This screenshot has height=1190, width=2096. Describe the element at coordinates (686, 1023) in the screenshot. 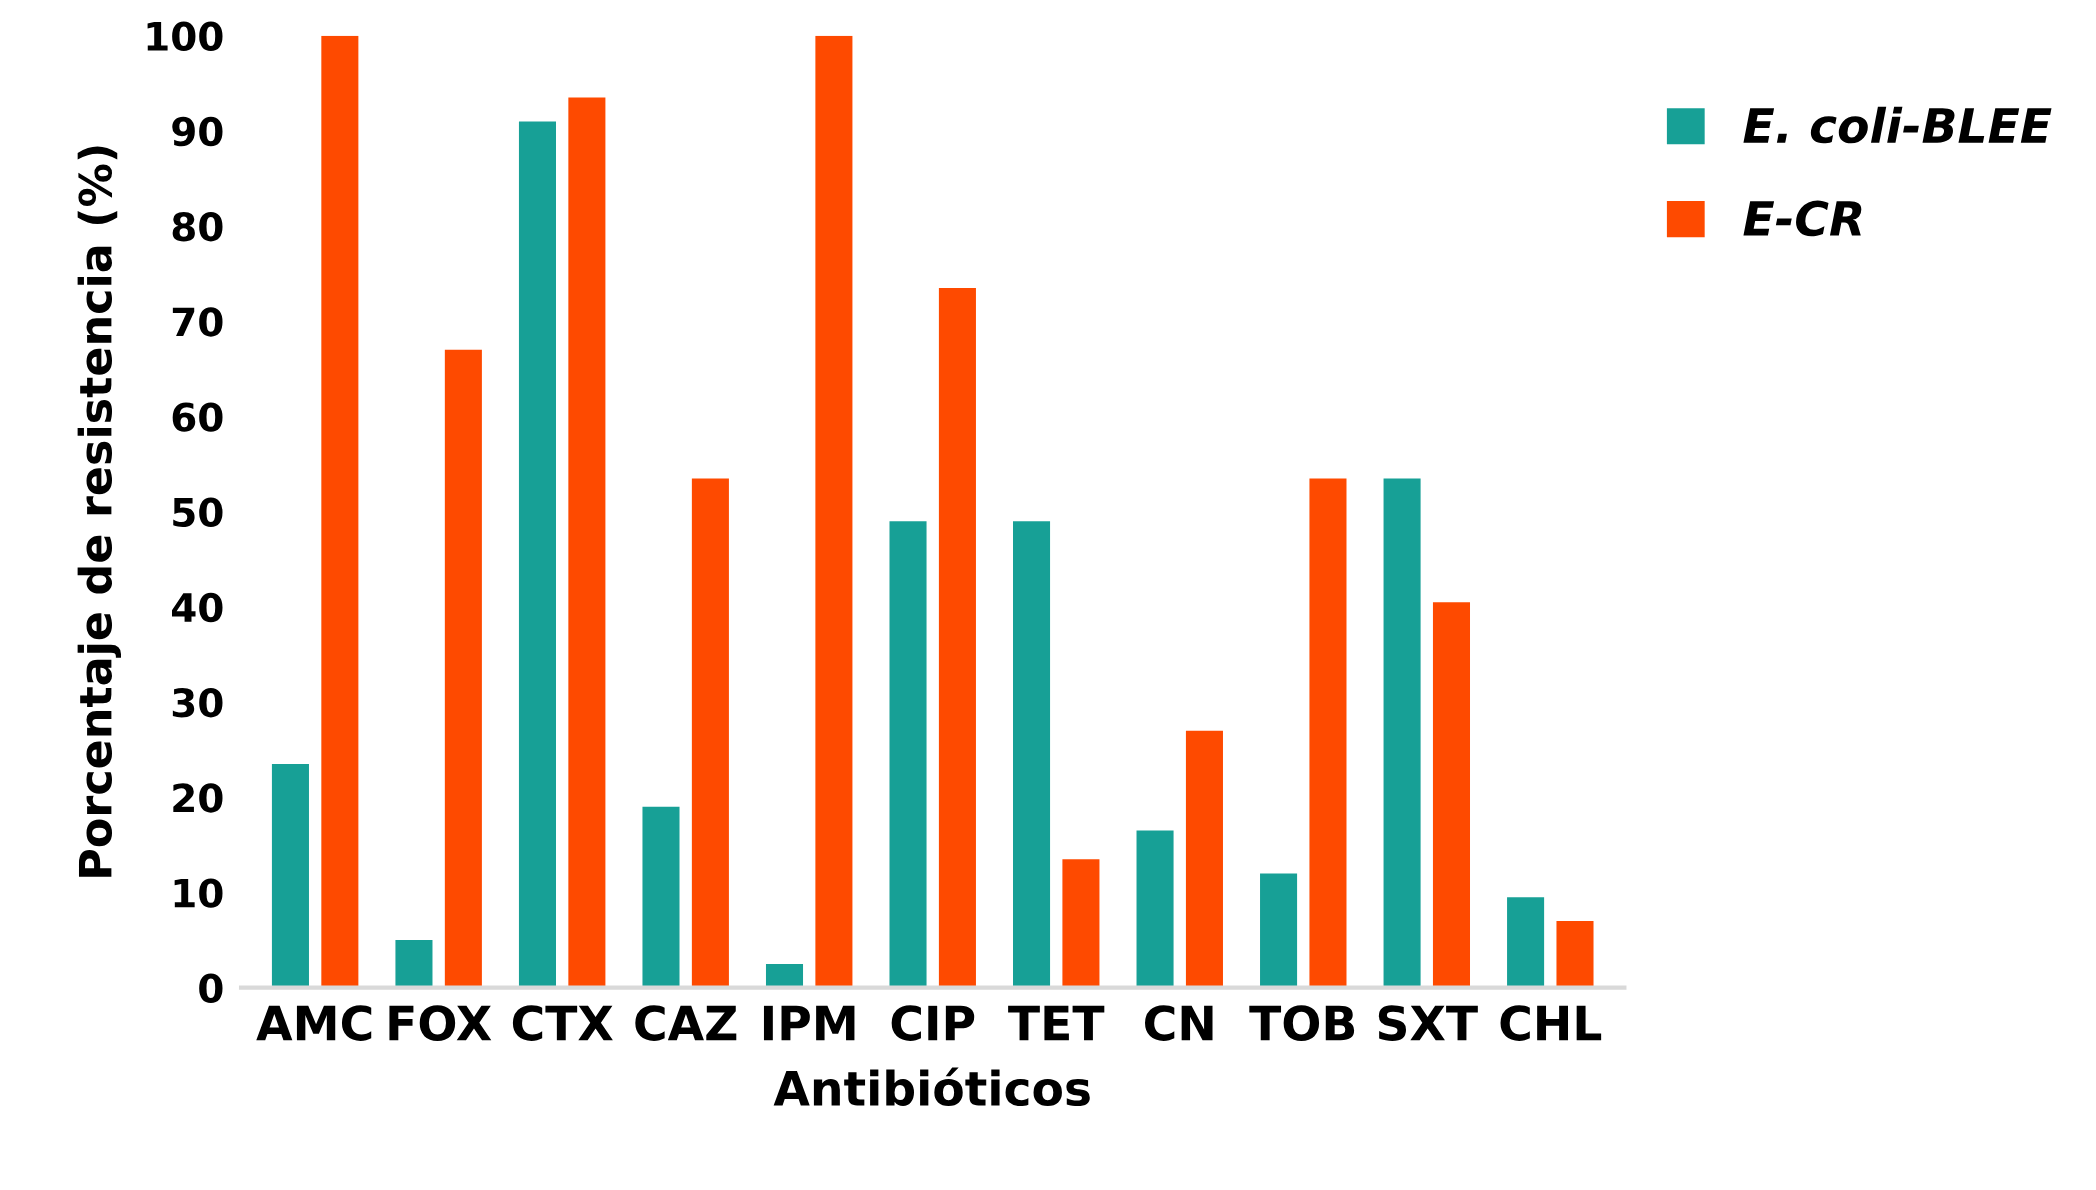

I see `x-tick-label: CAZ` at that location.